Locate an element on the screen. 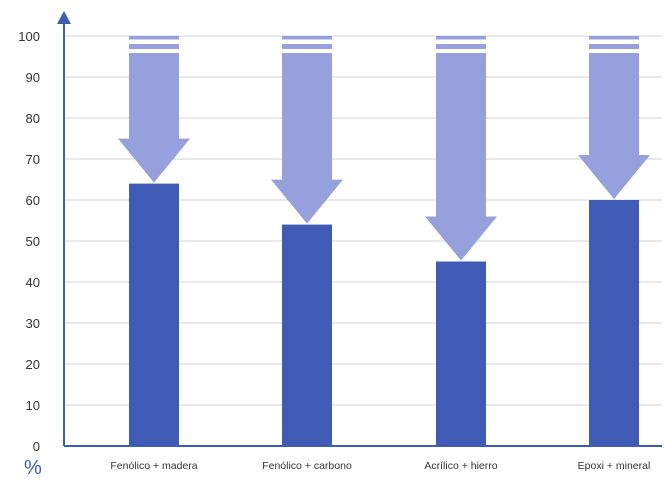 The image size is (667, 483). y-tick-label: 20 is located at coordinates (33, 364).